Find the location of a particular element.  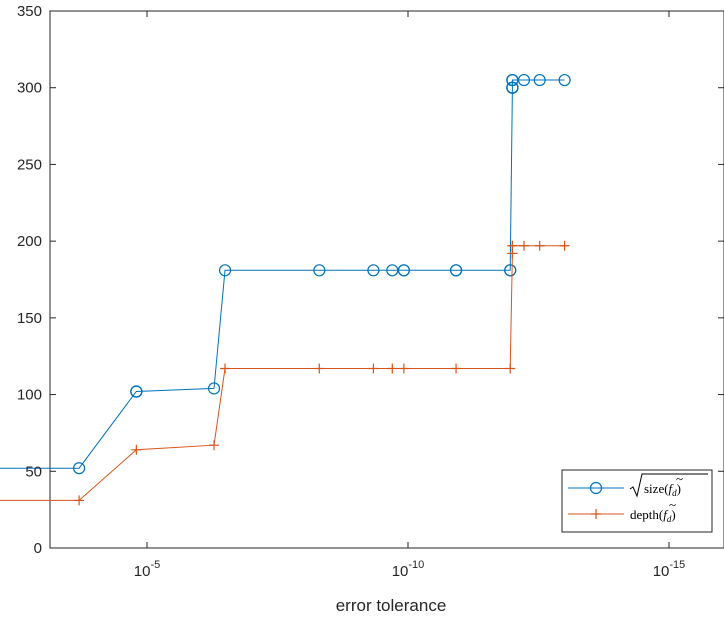

legend-marker-size is located at coordinates (596, 488).